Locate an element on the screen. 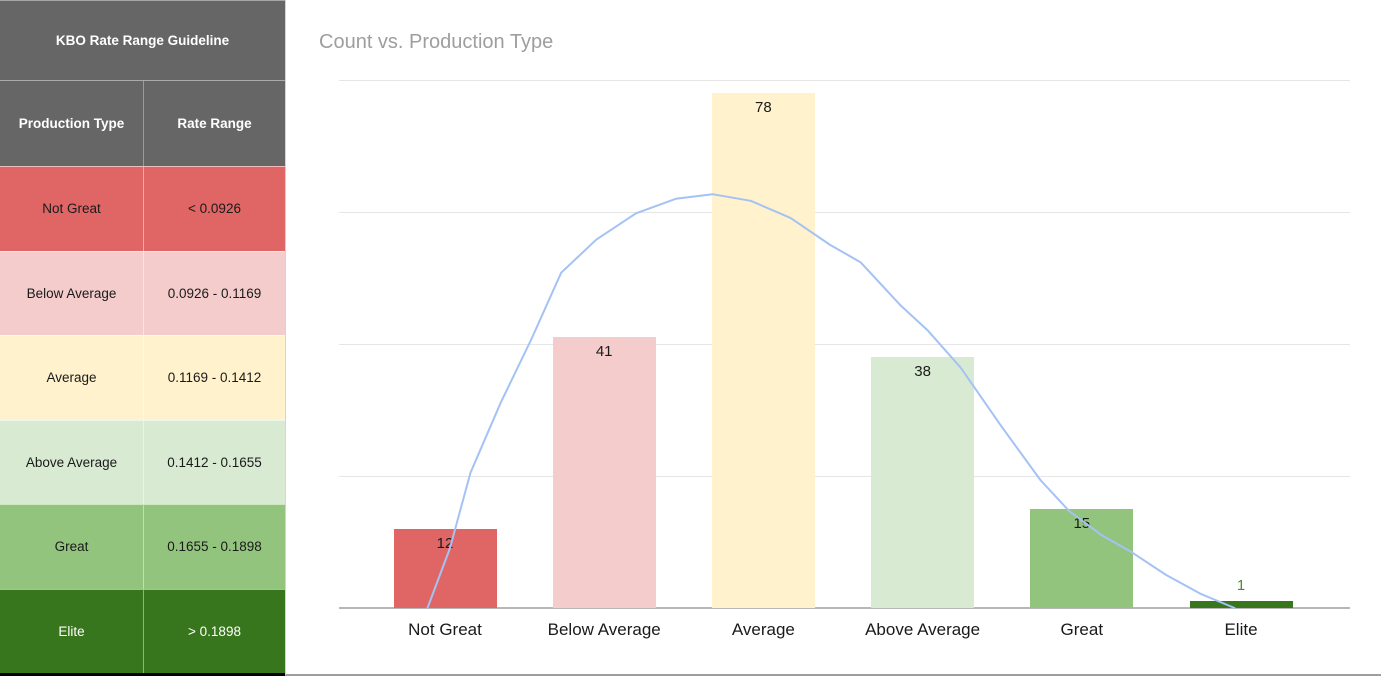  bar-value-label-average: 78 is located at coordinates (763, 108).